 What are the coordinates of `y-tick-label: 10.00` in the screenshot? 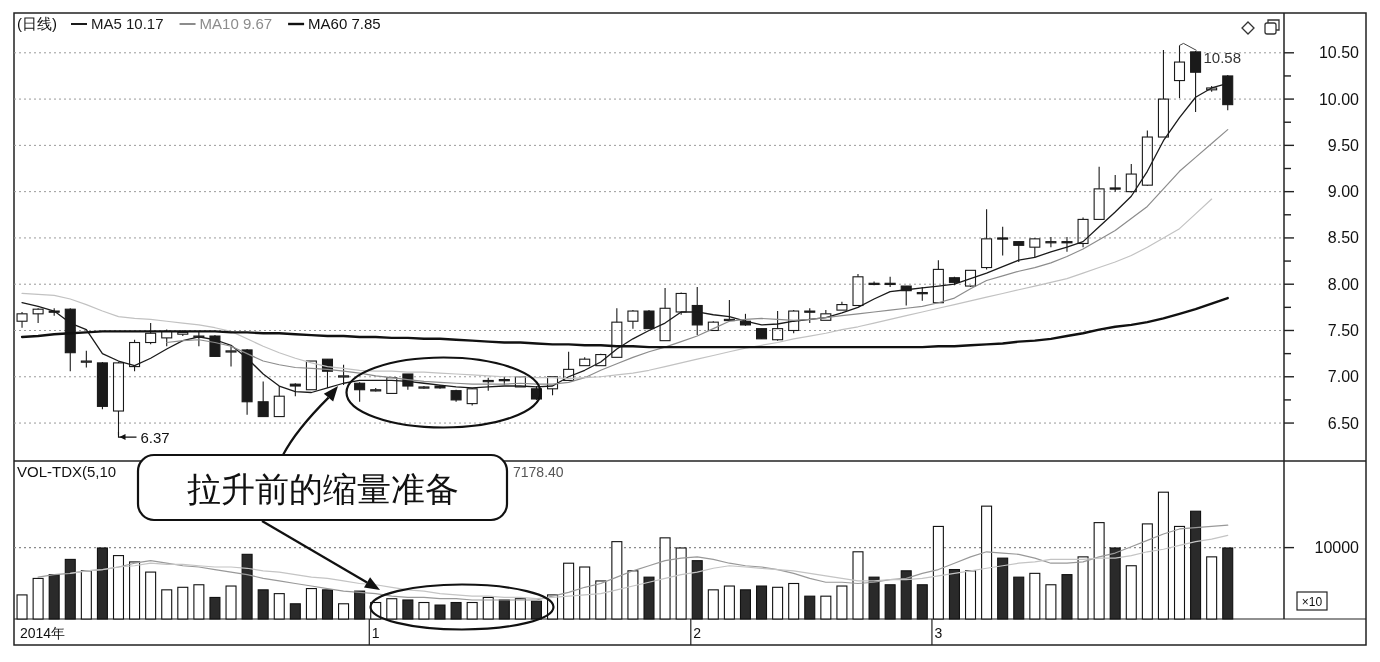 It's located at (1339, 99).